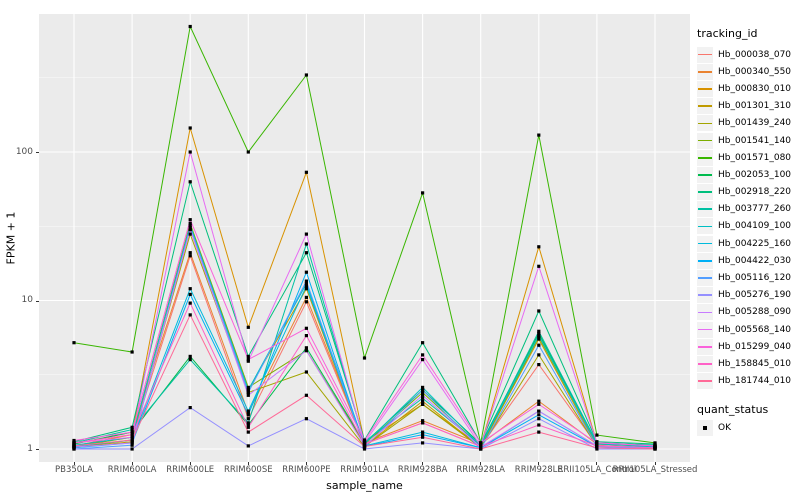 The height and width of the screenshot is (500, 800). I want to click on legend-item-Hb_004422_030: Hb_004422_030, so click(748, 260).